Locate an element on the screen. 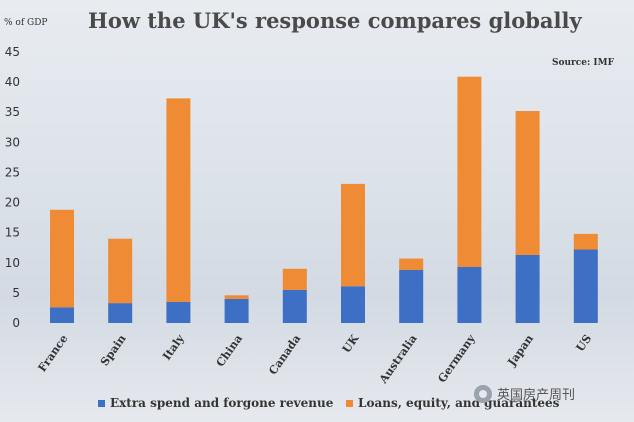  x-category-label: Italy is located at coordinates (173, 347).